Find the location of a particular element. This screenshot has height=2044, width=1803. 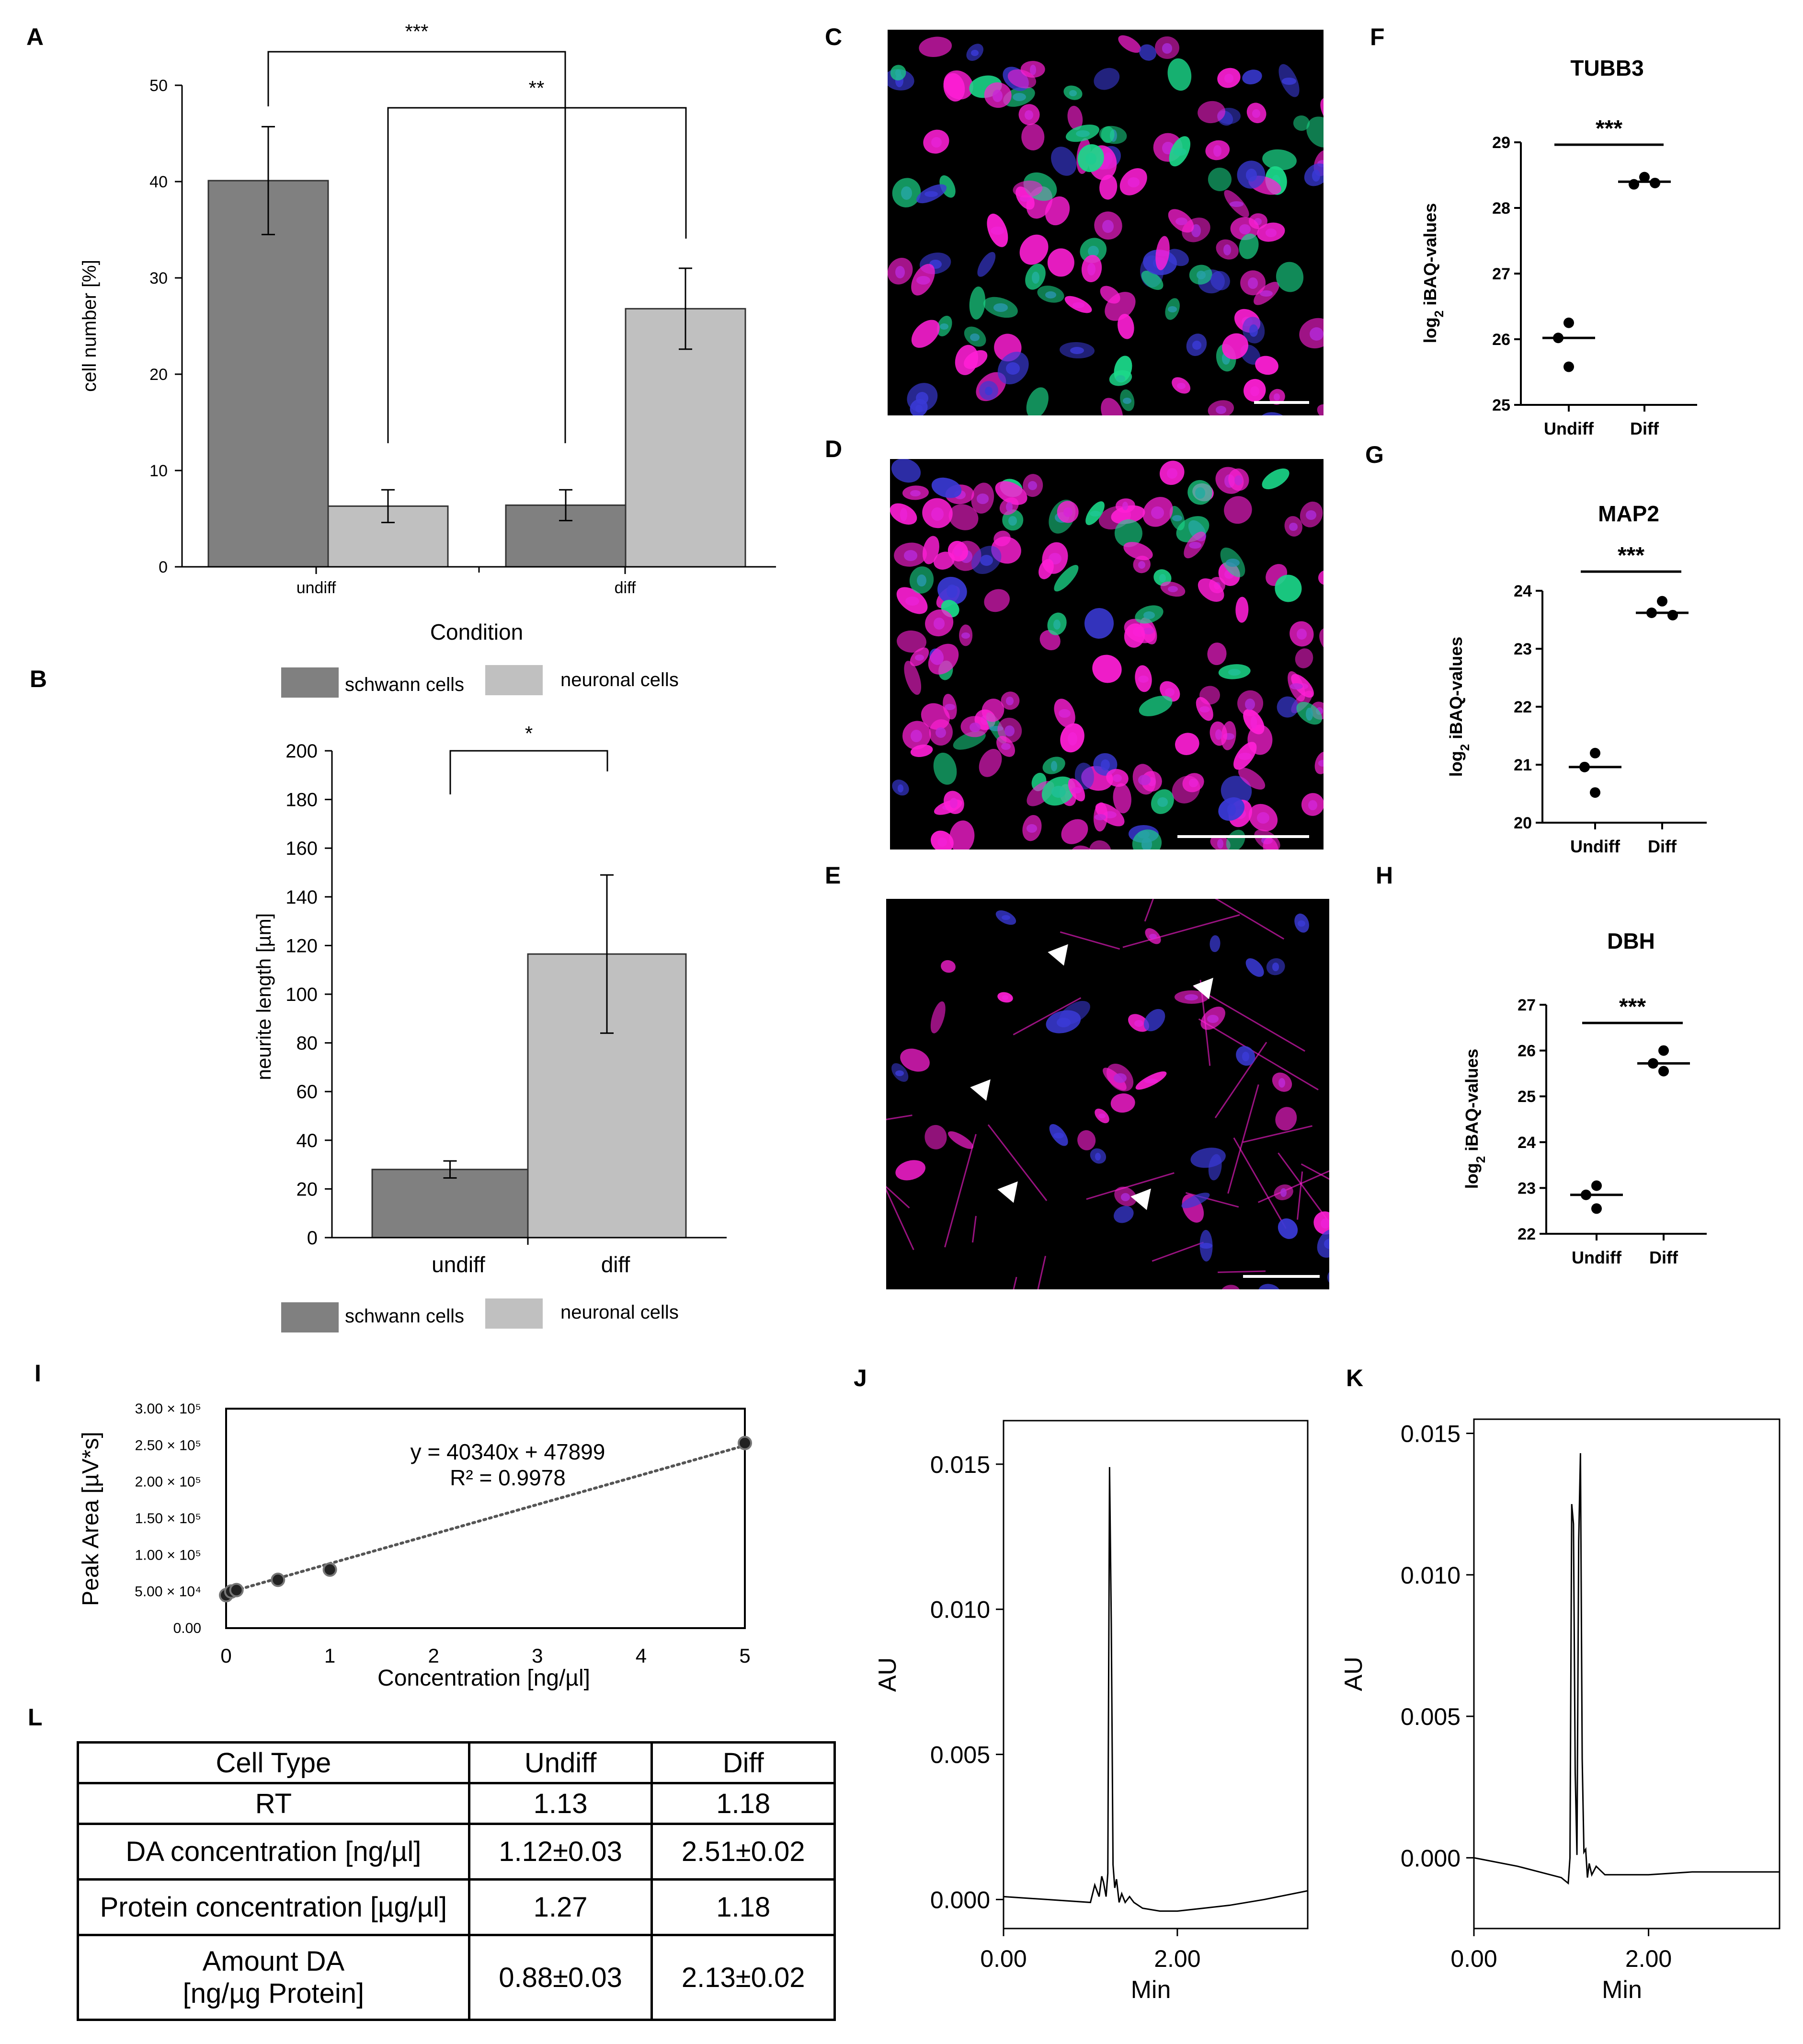

microscopy-image-d is located at coordinates (1107, 654).